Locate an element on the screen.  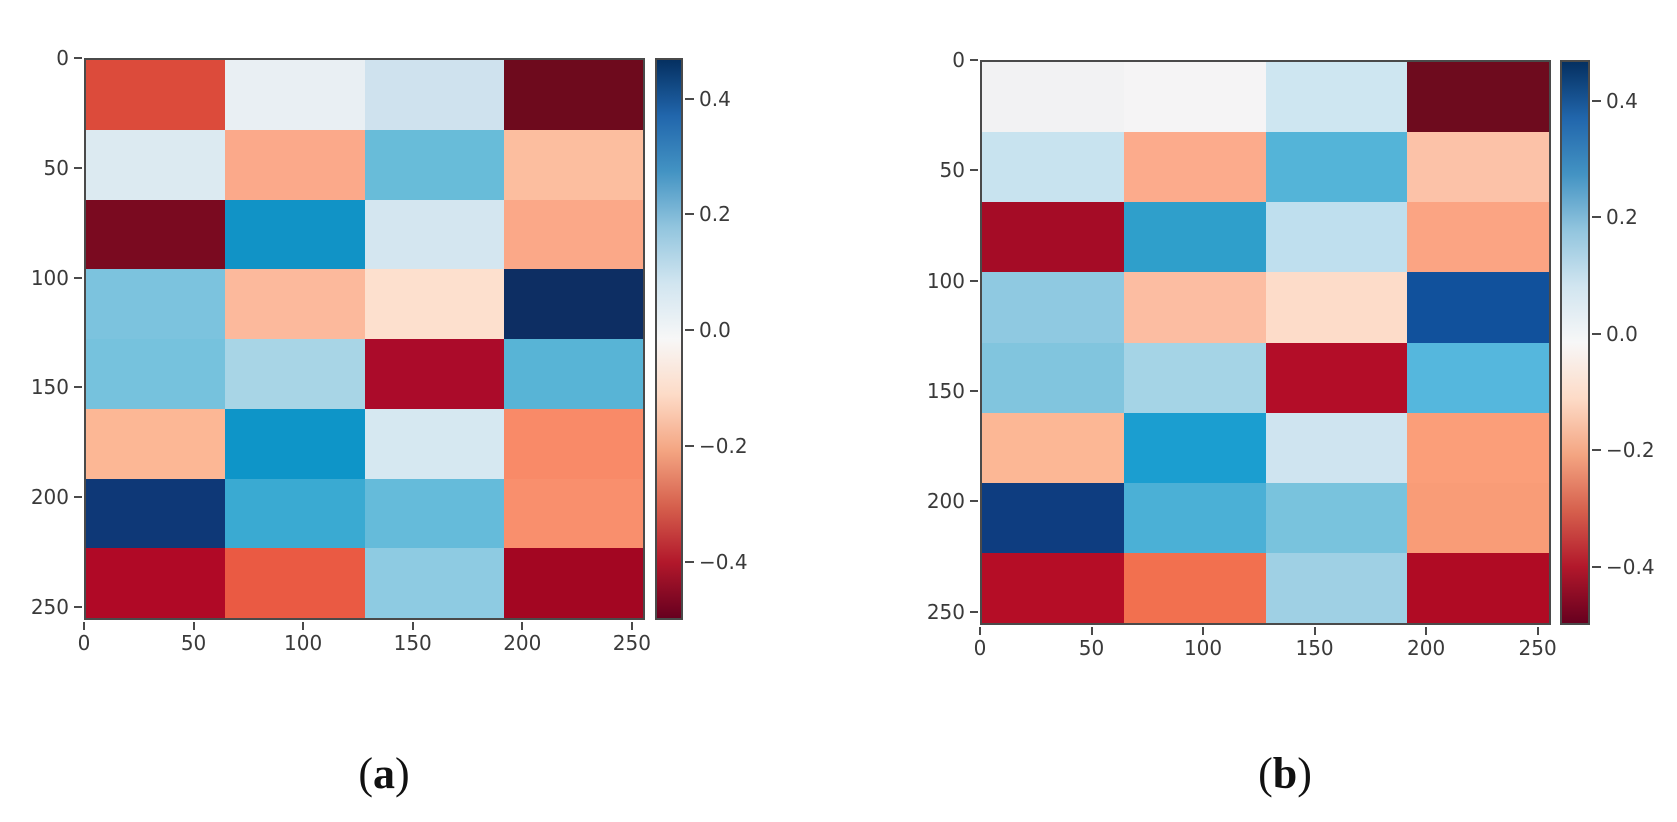
y-tick-label: 50 is located at coordinates (56, 167).